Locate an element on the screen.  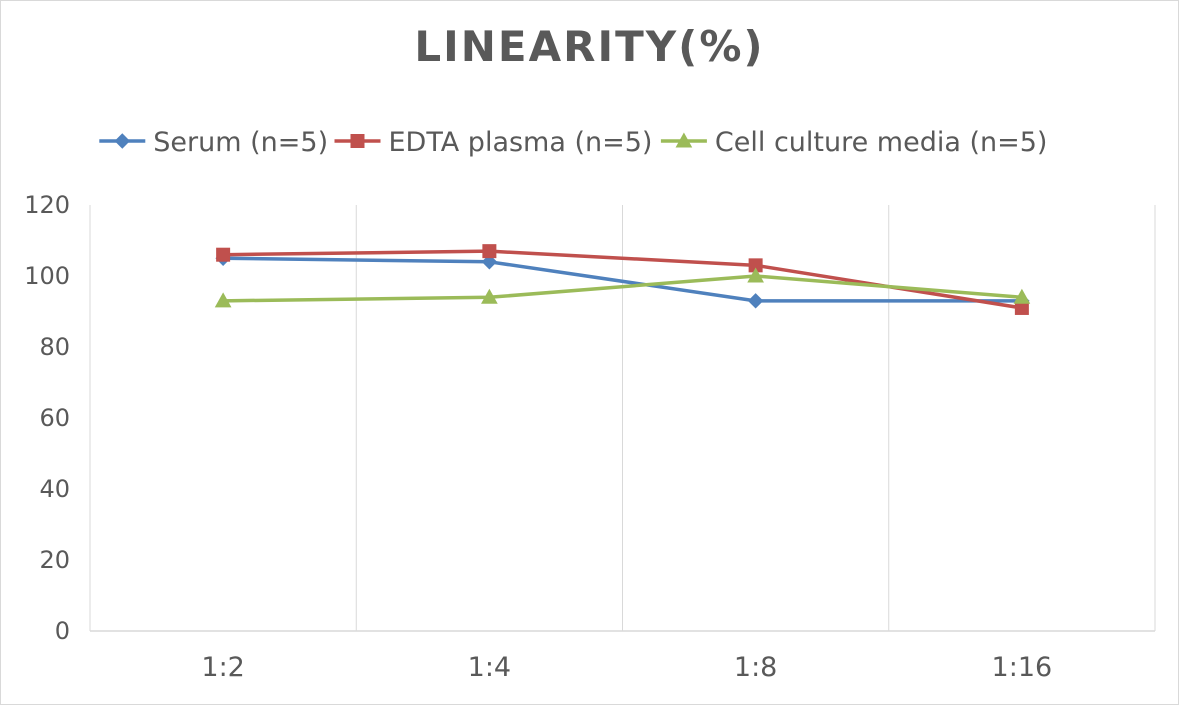
x-tick-label: 1:2 is located at coordinates (222, 667).